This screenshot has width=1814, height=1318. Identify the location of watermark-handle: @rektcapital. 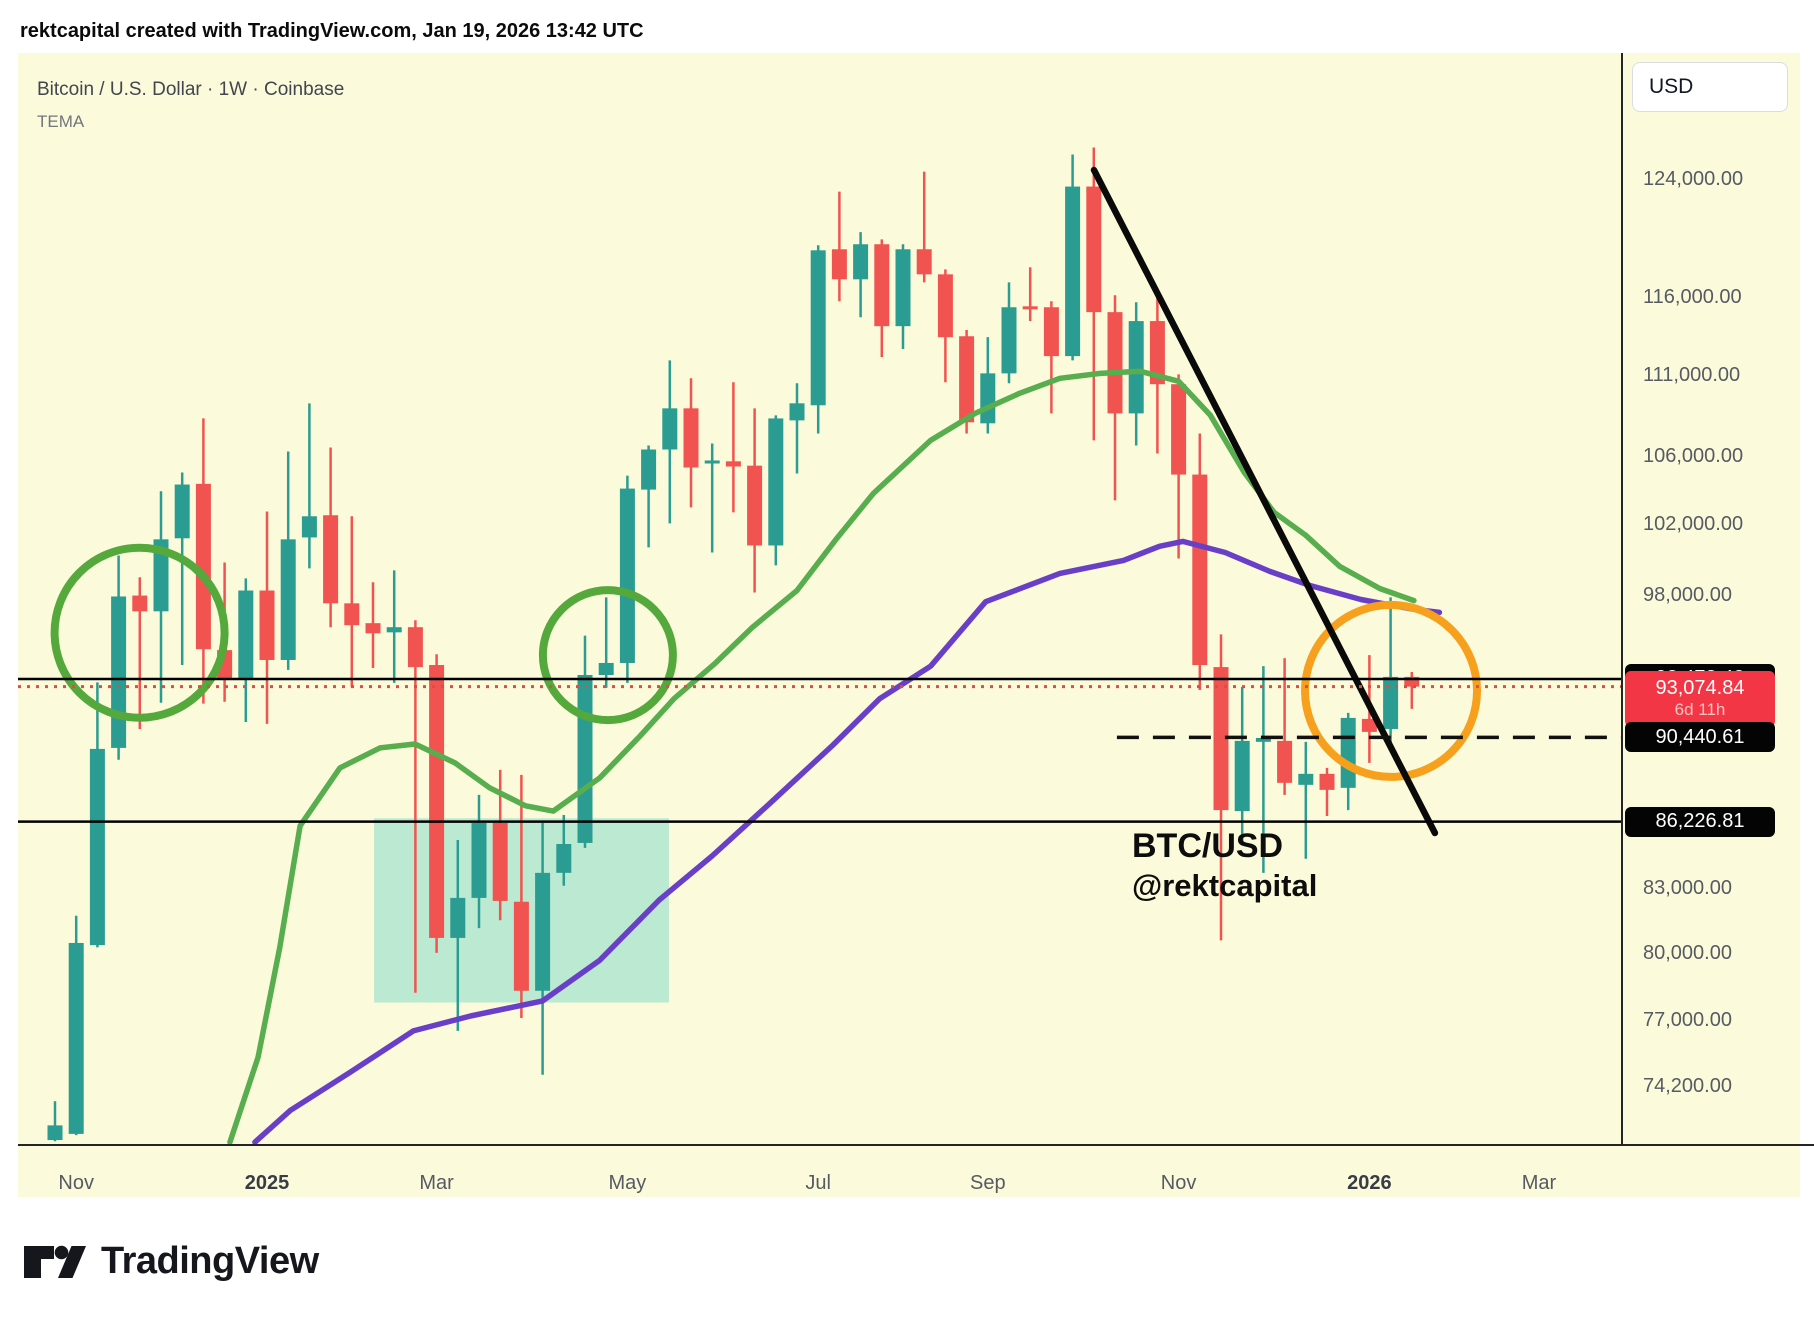
(1225, 885).